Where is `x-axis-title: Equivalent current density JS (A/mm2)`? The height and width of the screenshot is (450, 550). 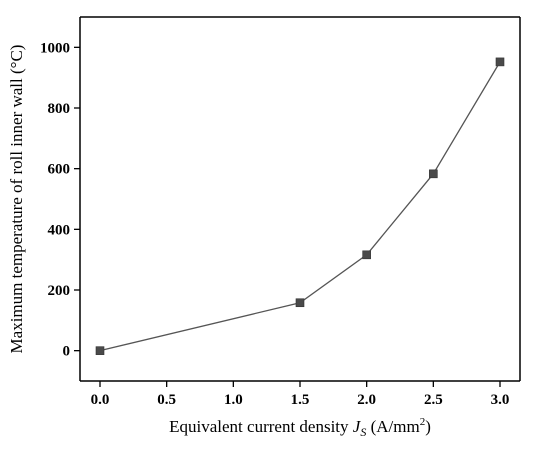 x-axis-title: Equivalent current density JS (A/mm2) is located at coordinates (300, 427).